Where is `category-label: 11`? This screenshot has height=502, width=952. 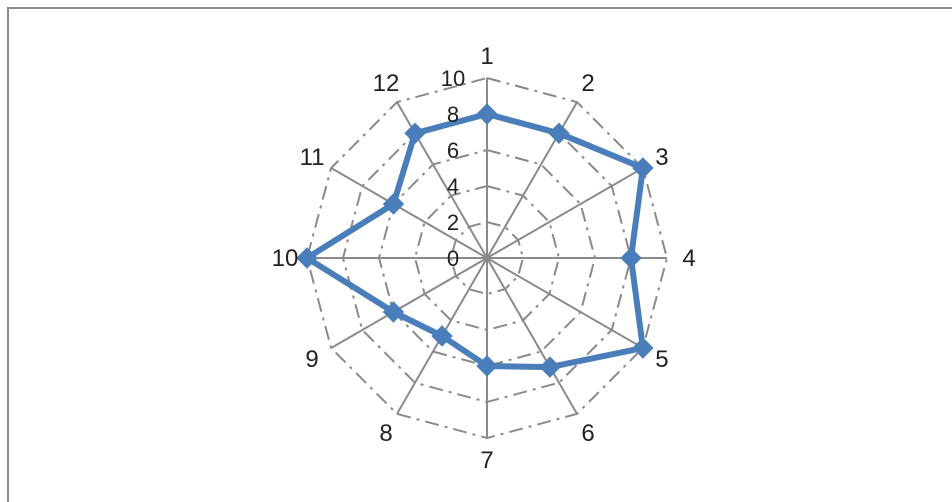 category-label: 11 is located at coordinates (312, 157).